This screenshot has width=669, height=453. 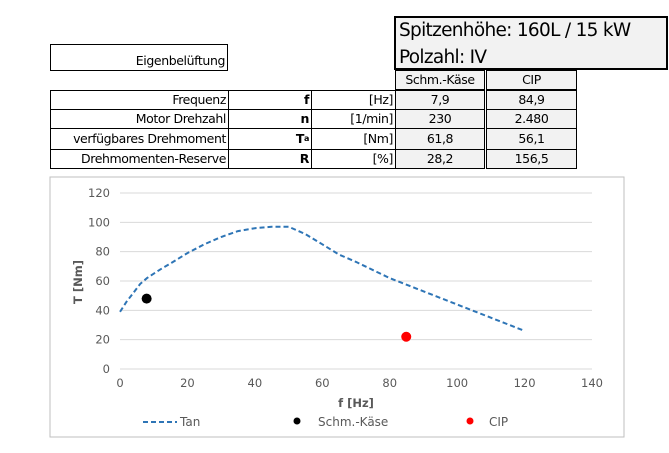 What do you see at coordinates (531, 80) in the screenshot?
I see `column-header-cip: CIP` at bounding box center [531, 80].